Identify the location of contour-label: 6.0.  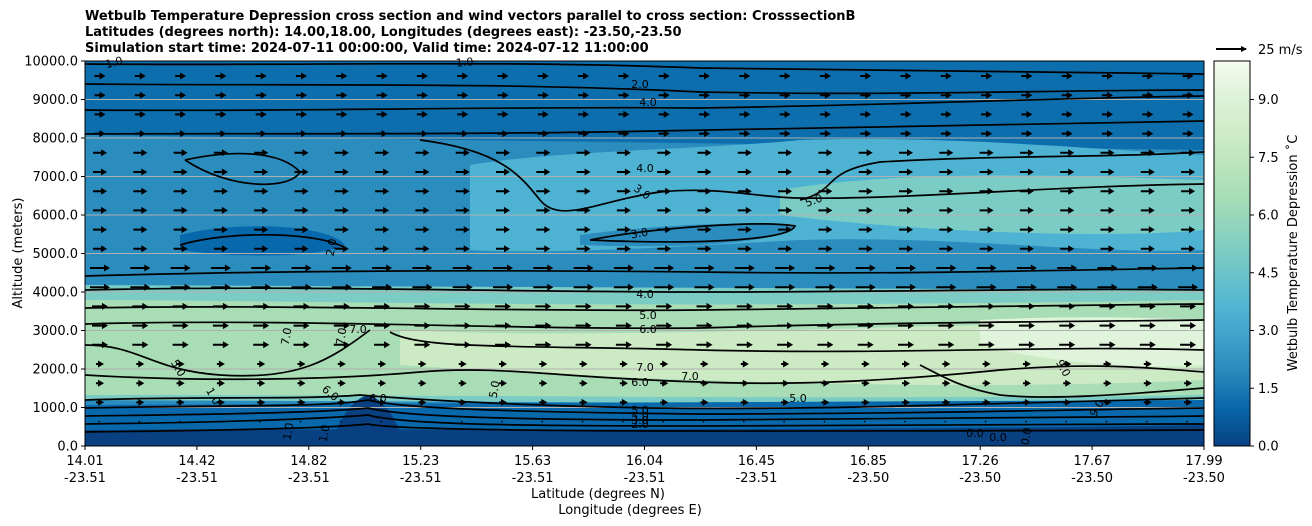
(640, 382).